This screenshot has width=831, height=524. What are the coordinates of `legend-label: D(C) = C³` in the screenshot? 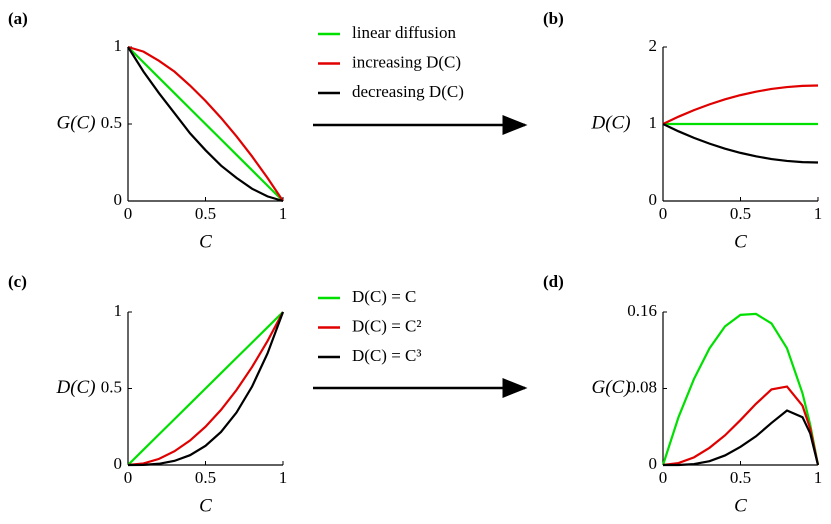 It's located at (386, 355).